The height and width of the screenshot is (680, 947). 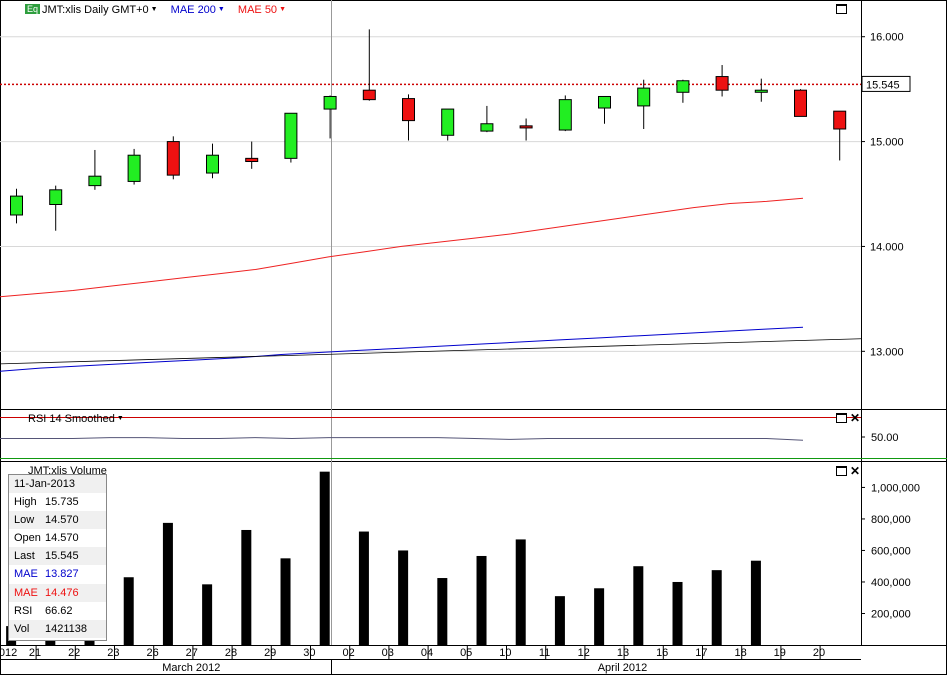 What do you see at coordinates (841, 418) in the screenshot?
I see `maximize-rsi-panel-icon` at bounding box center [841, 418].